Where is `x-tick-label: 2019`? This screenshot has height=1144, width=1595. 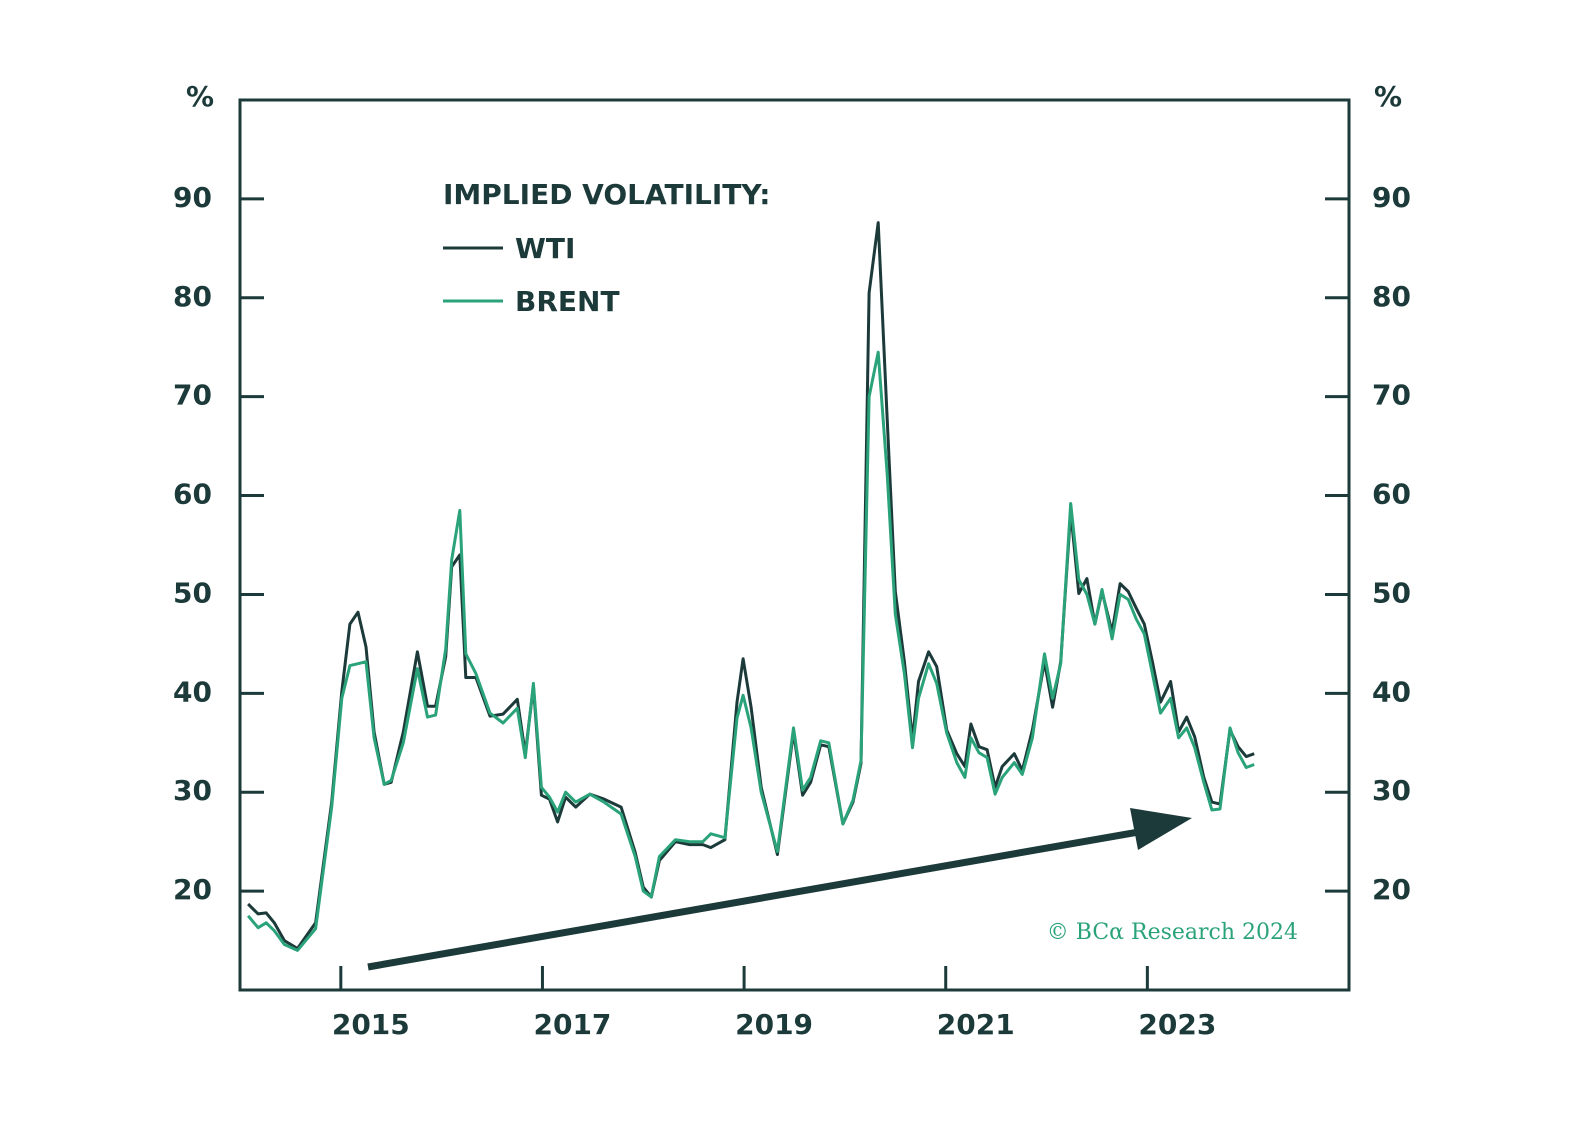
x-tick-label: 2019 is located at coordinates (774, 1024).